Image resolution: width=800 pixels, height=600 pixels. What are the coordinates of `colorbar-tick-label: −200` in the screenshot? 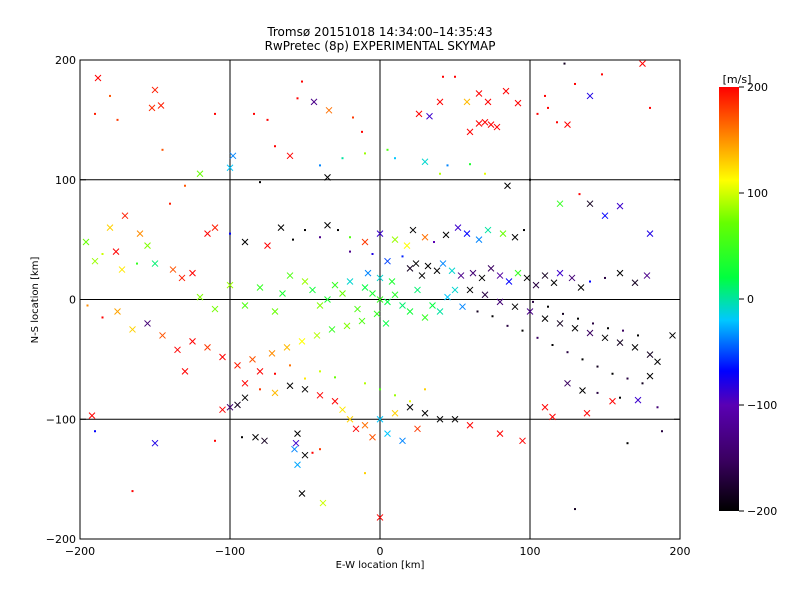 It's located at (762, 511).